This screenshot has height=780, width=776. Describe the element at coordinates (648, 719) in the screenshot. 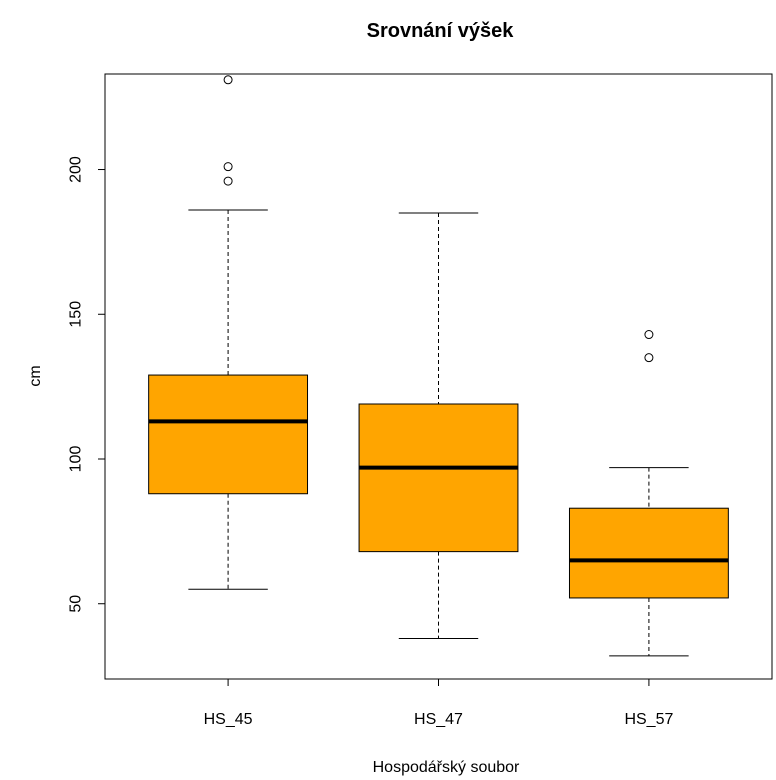

I see `x-tick-label: HS_57` at that location.